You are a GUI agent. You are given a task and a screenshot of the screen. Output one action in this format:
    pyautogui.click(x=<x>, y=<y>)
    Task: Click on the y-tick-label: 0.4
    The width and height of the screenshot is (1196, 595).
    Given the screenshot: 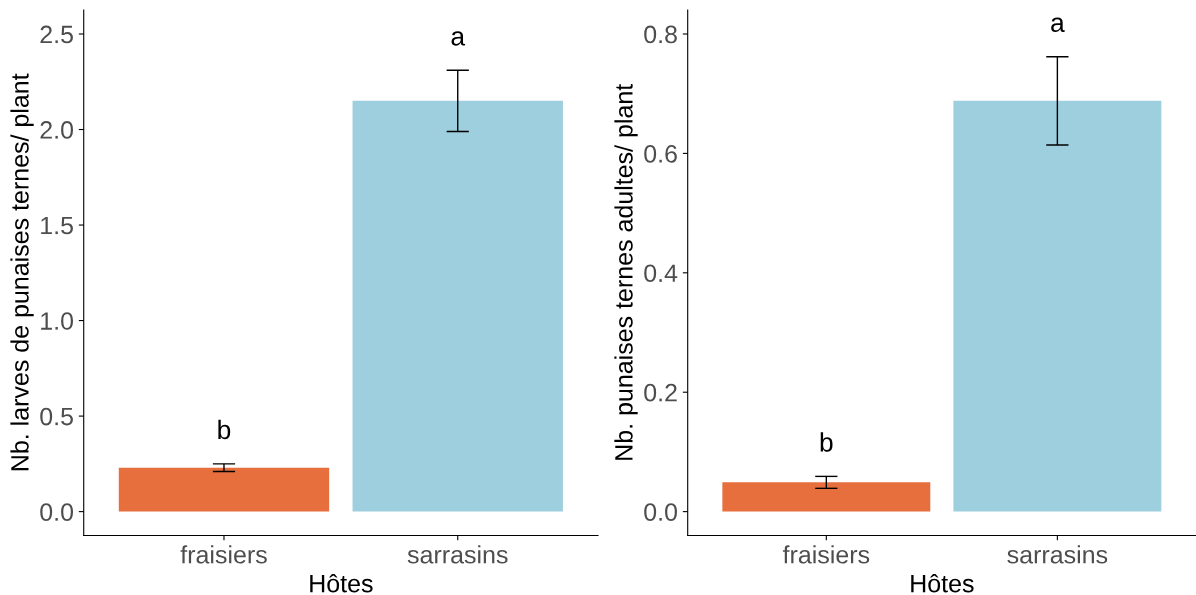 What is the action you would take?
    pyautogui.click(x=661, y=273)
    